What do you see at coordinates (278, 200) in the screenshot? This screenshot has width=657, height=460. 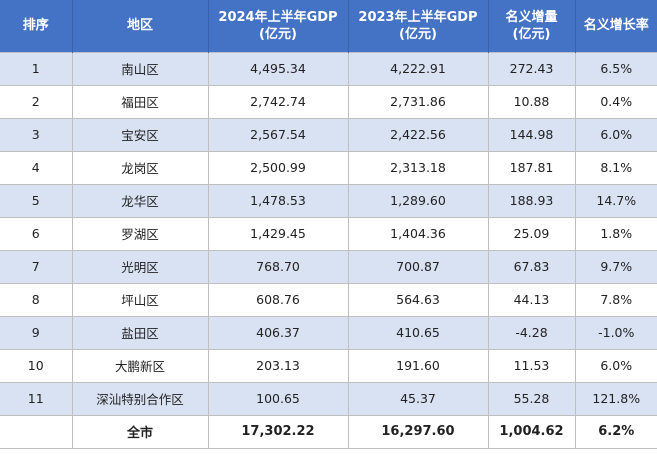 I see `cell-gdp-2024: 1,478.53` at bounding box center [278, 200].